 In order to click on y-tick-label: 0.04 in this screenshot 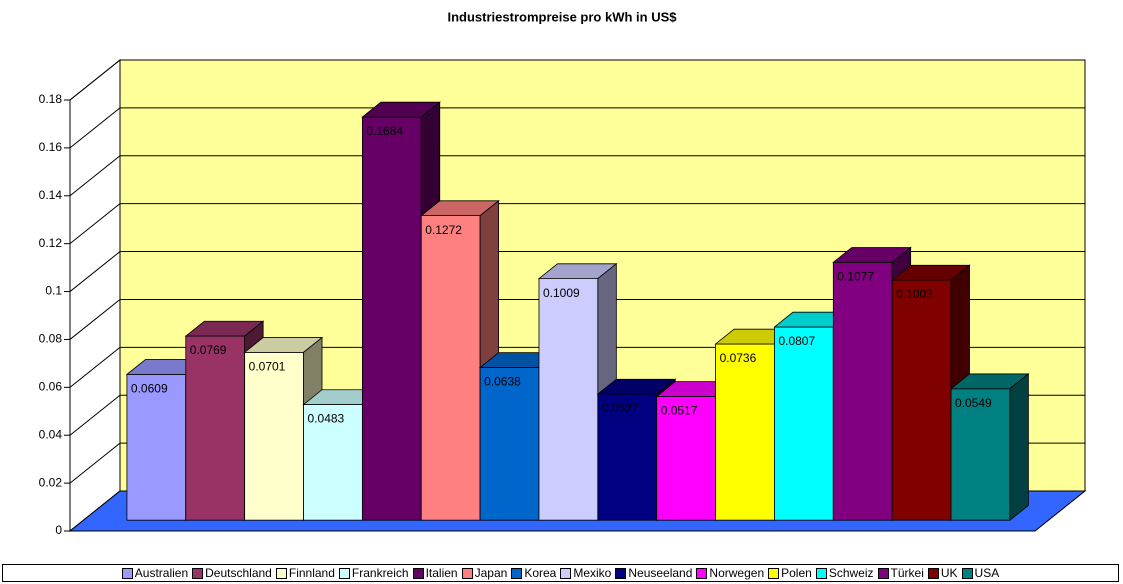, I will do `click(51, 434)`.